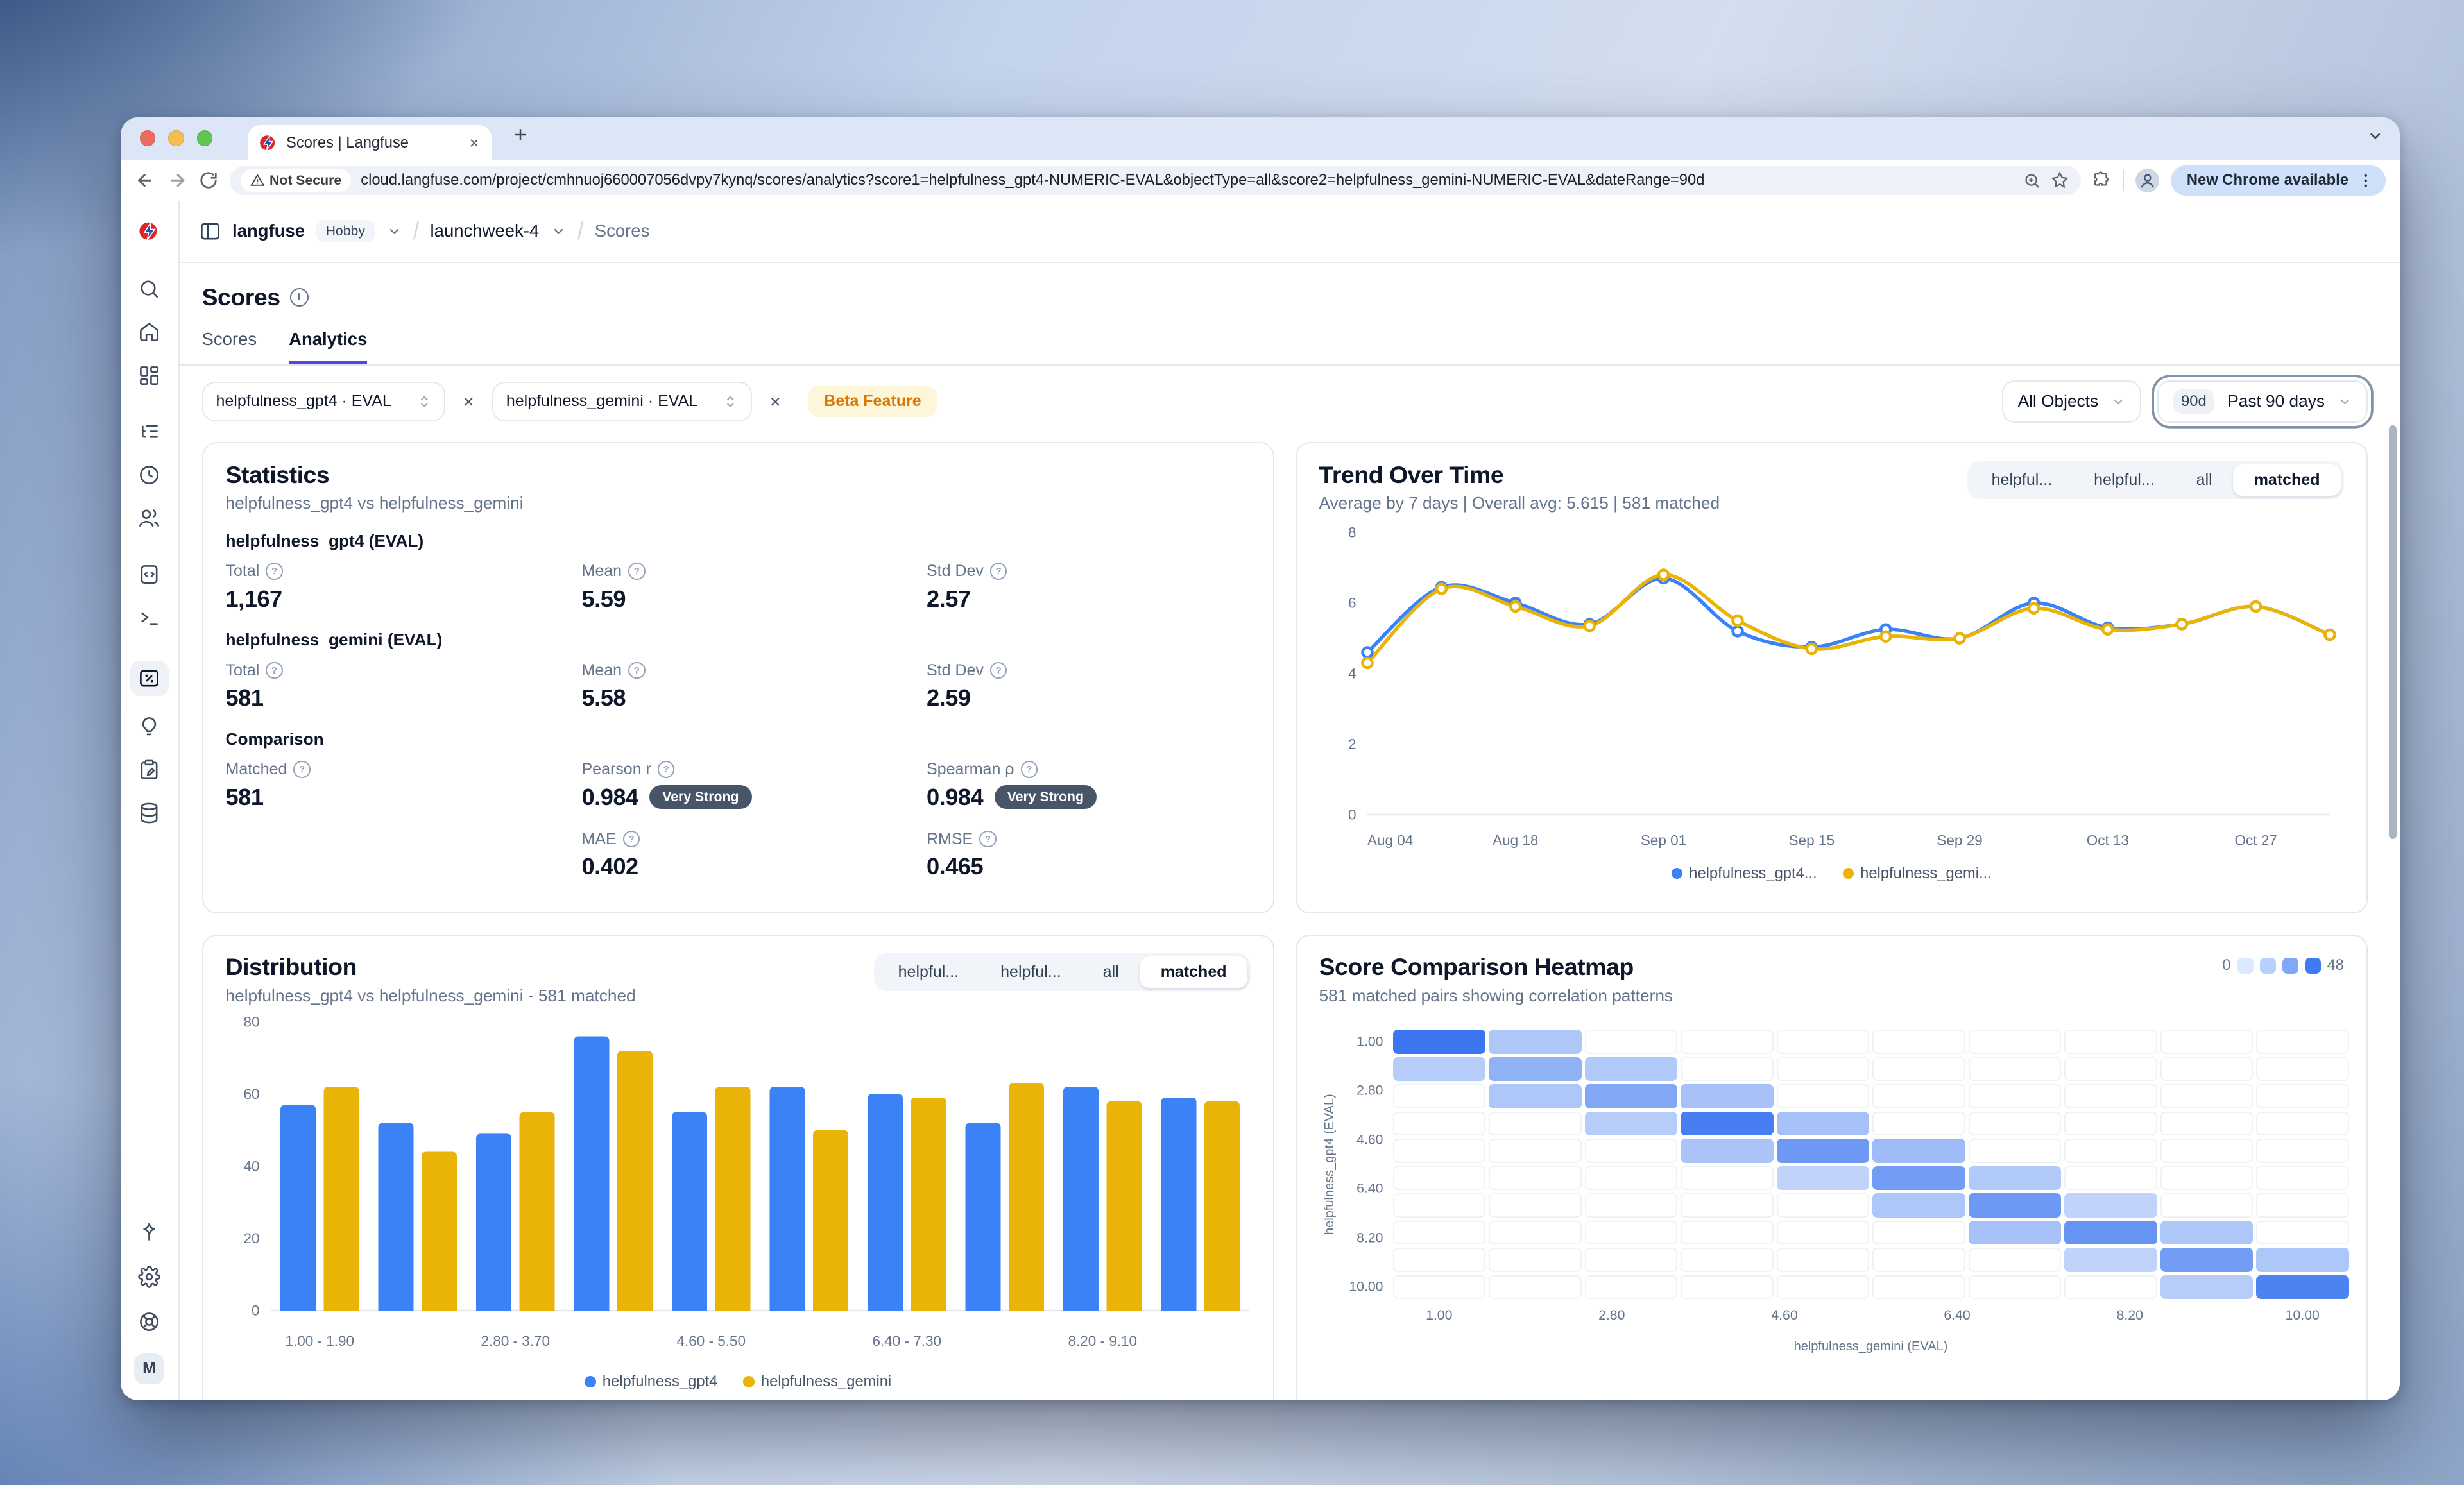 The width and height of the screenshot is (2464, 1485). Describe the element at coordinates (775, 402) in the screenshot. I see `score2-remove-button` at that location.